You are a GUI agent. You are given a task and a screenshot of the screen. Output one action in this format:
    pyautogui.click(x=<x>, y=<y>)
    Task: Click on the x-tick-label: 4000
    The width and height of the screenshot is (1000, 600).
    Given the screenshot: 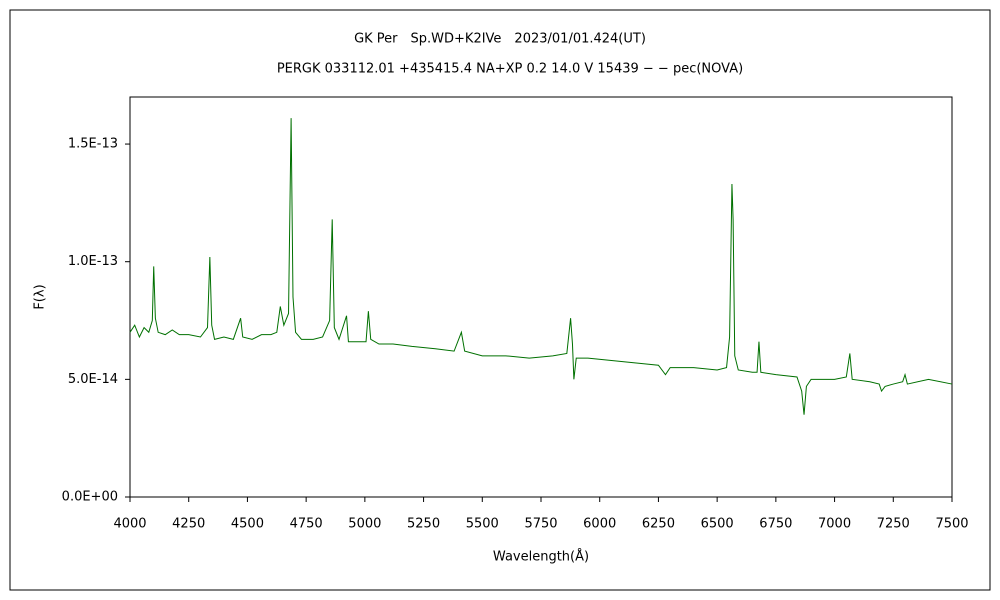 What is the action you would take?
    pyautogui.click(x=129, y=524)
    